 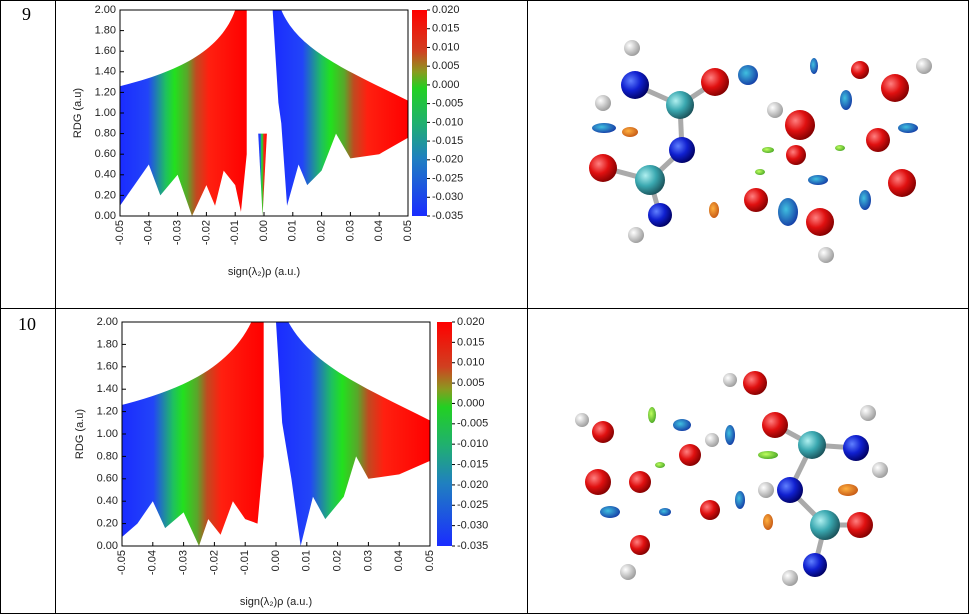 What do you see at coordinates (27, 324) in the screenshot?
I see `row-number: 10` at bounding box center [27, 324].